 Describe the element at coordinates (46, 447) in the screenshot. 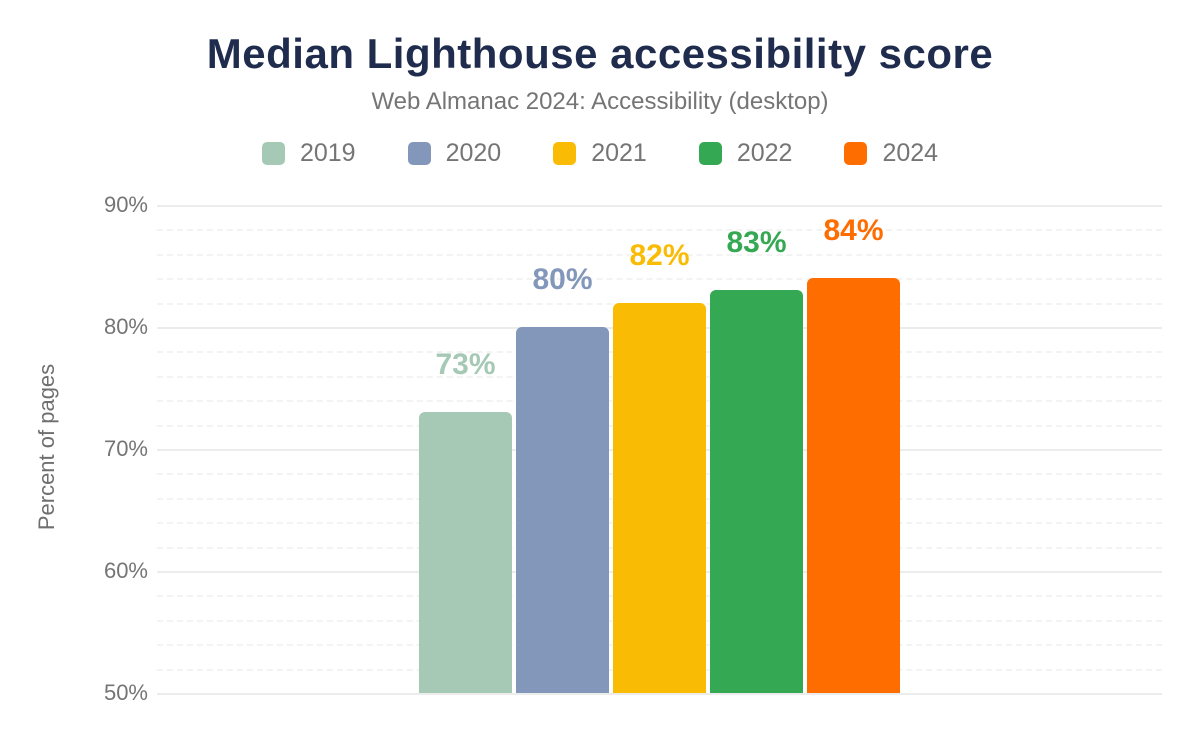

I see `y-axis-title: Percent of pages` at that location.